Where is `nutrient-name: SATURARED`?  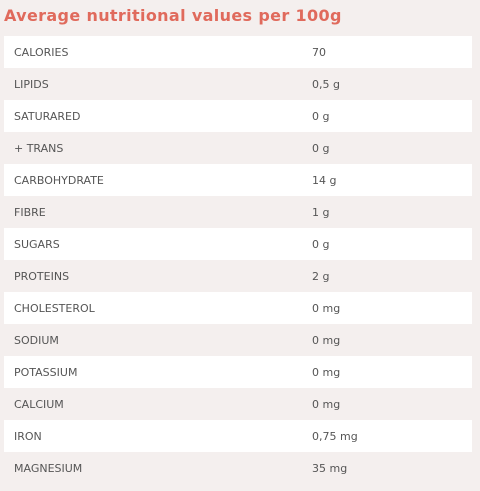
nutrient-name: SATURARED is located at coordinates (47, 116).